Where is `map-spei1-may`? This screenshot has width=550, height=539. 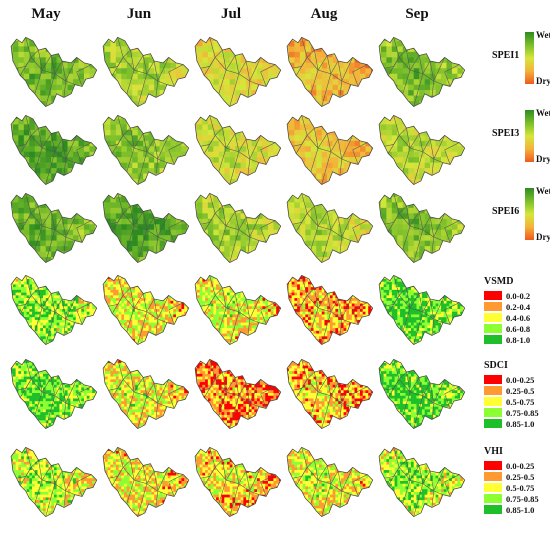
map-spei1-may is located at coordinates (54, 71).